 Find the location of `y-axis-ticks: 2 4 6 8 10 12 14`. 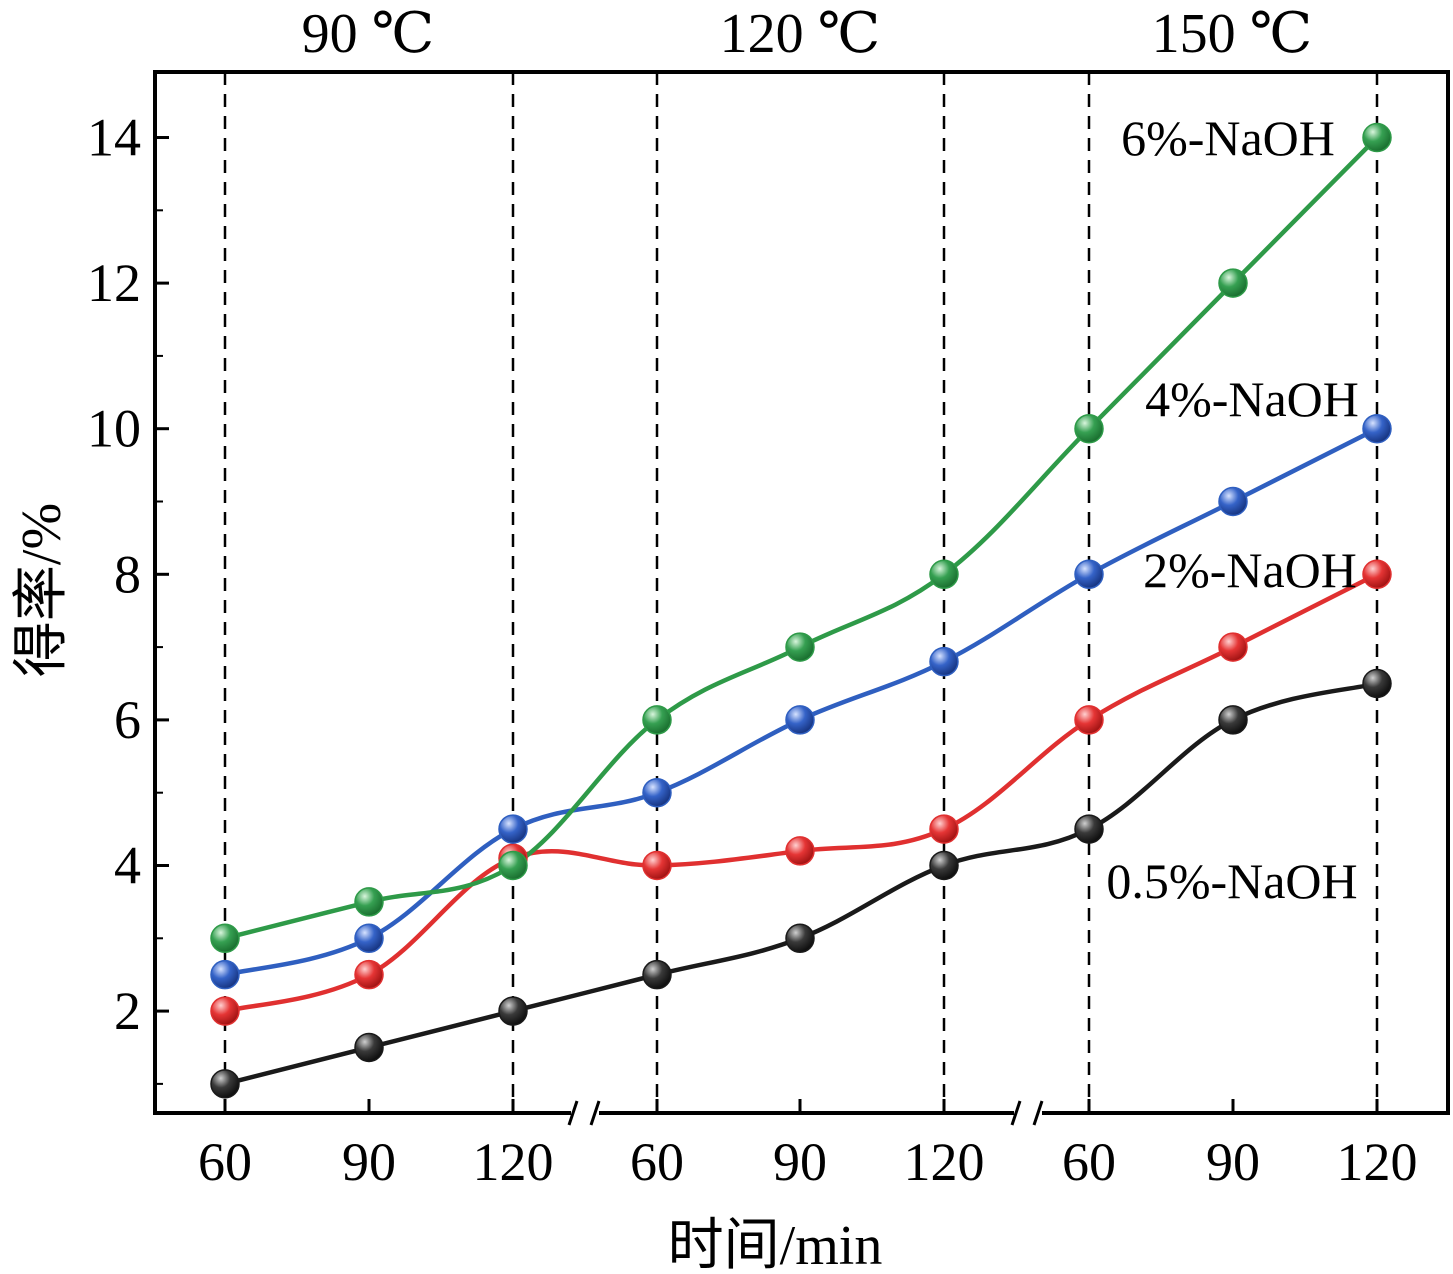

y-axis-ticks: 2 4 6 8 10 12 14 is located at coordinates (128, 596).